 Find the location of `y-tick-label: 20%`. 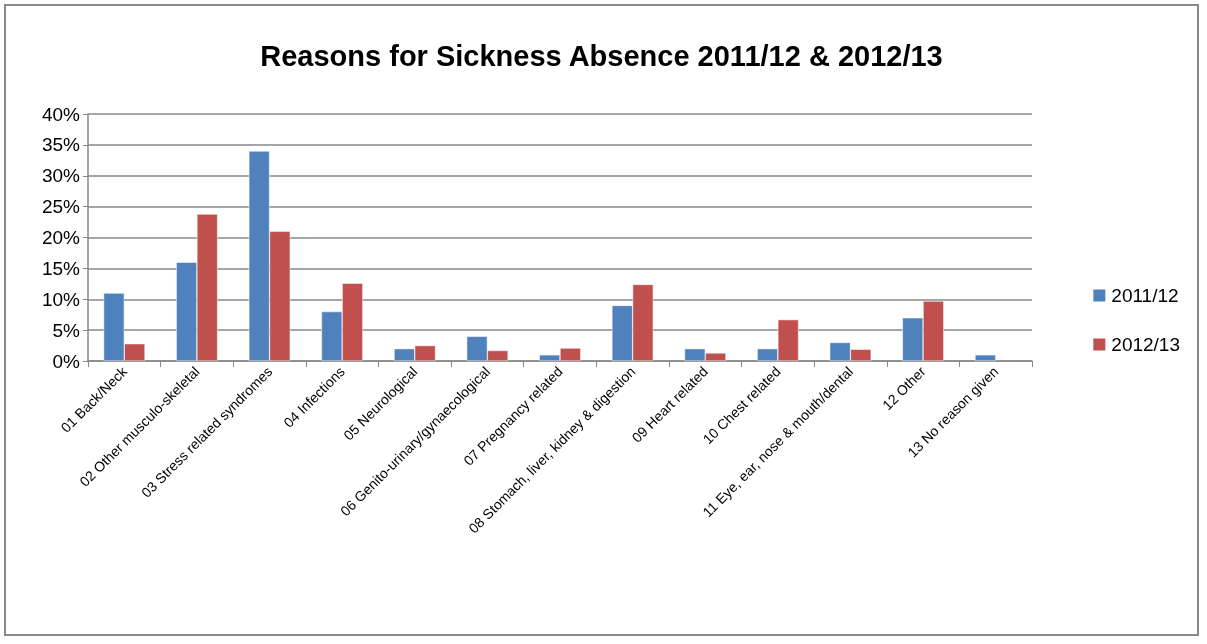

y-tick-label: 20% is located at coordinates (61, 237).